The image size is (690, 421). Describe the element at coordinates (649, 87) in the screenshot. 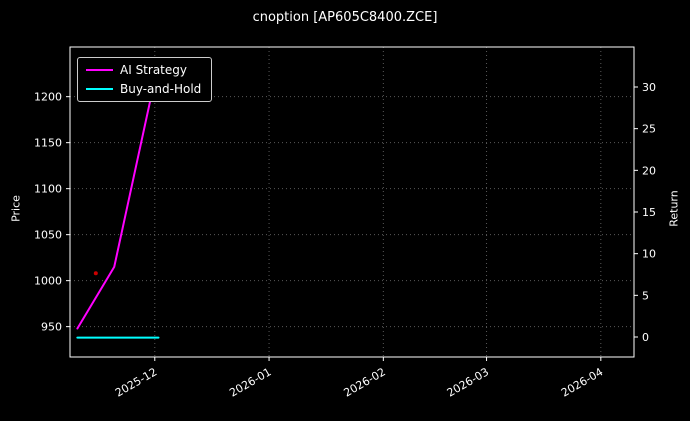

I see `y-tick-label-right: 30` at that location.